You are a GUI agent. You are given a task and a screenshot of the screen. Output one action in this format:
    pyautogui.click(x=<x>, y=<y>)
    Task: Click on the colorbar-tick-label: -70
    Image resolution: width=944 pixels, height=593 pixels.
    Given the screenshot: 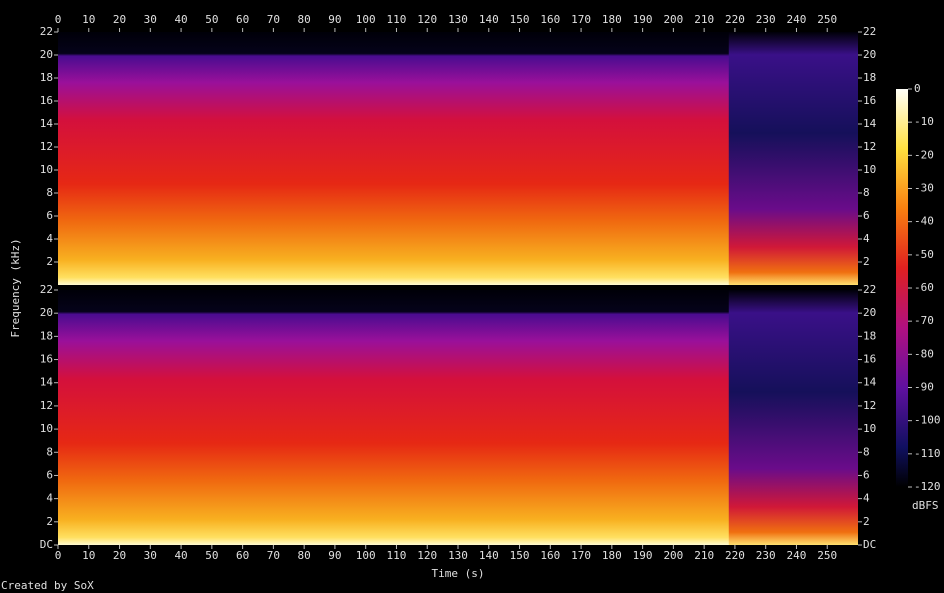 What is the action you would take?
    pyautogui.click(x=924, y=320)
    